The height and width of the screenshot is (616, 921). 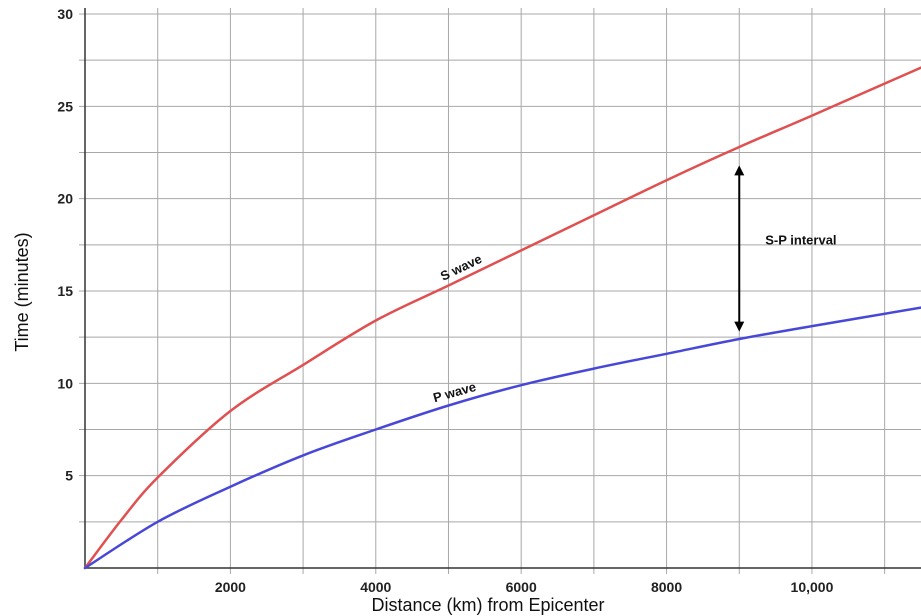 I want to click on y-tick-label: 15, so click(x=65, y=291).